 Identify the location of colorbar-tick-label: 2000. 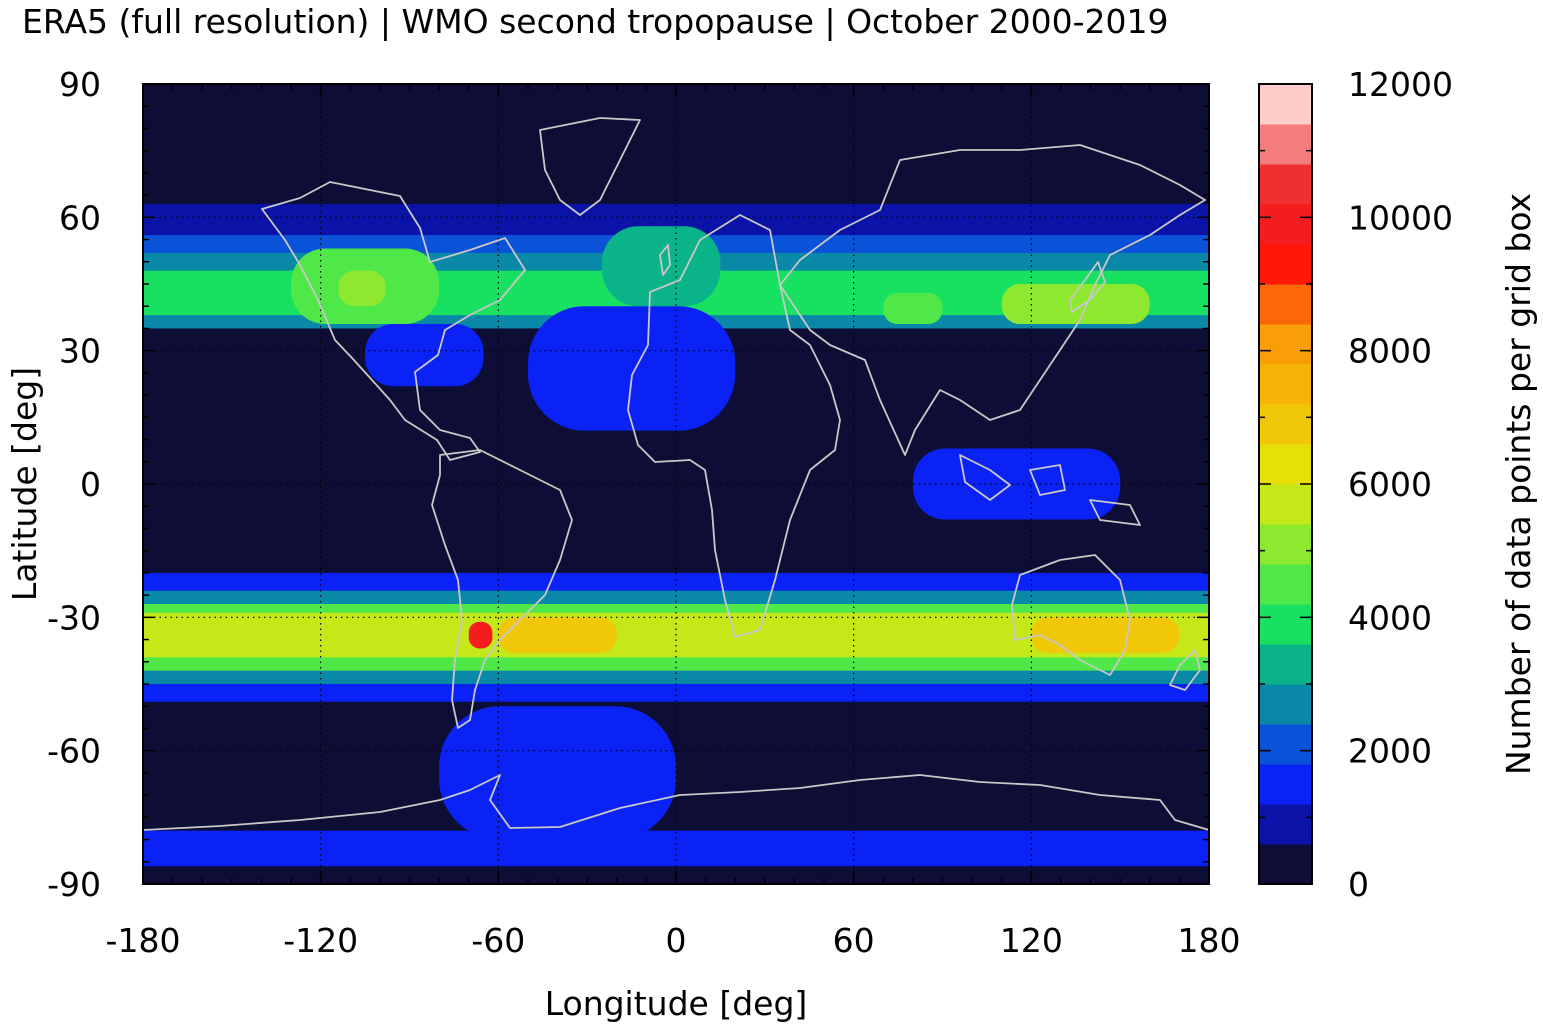
(1390, 751).